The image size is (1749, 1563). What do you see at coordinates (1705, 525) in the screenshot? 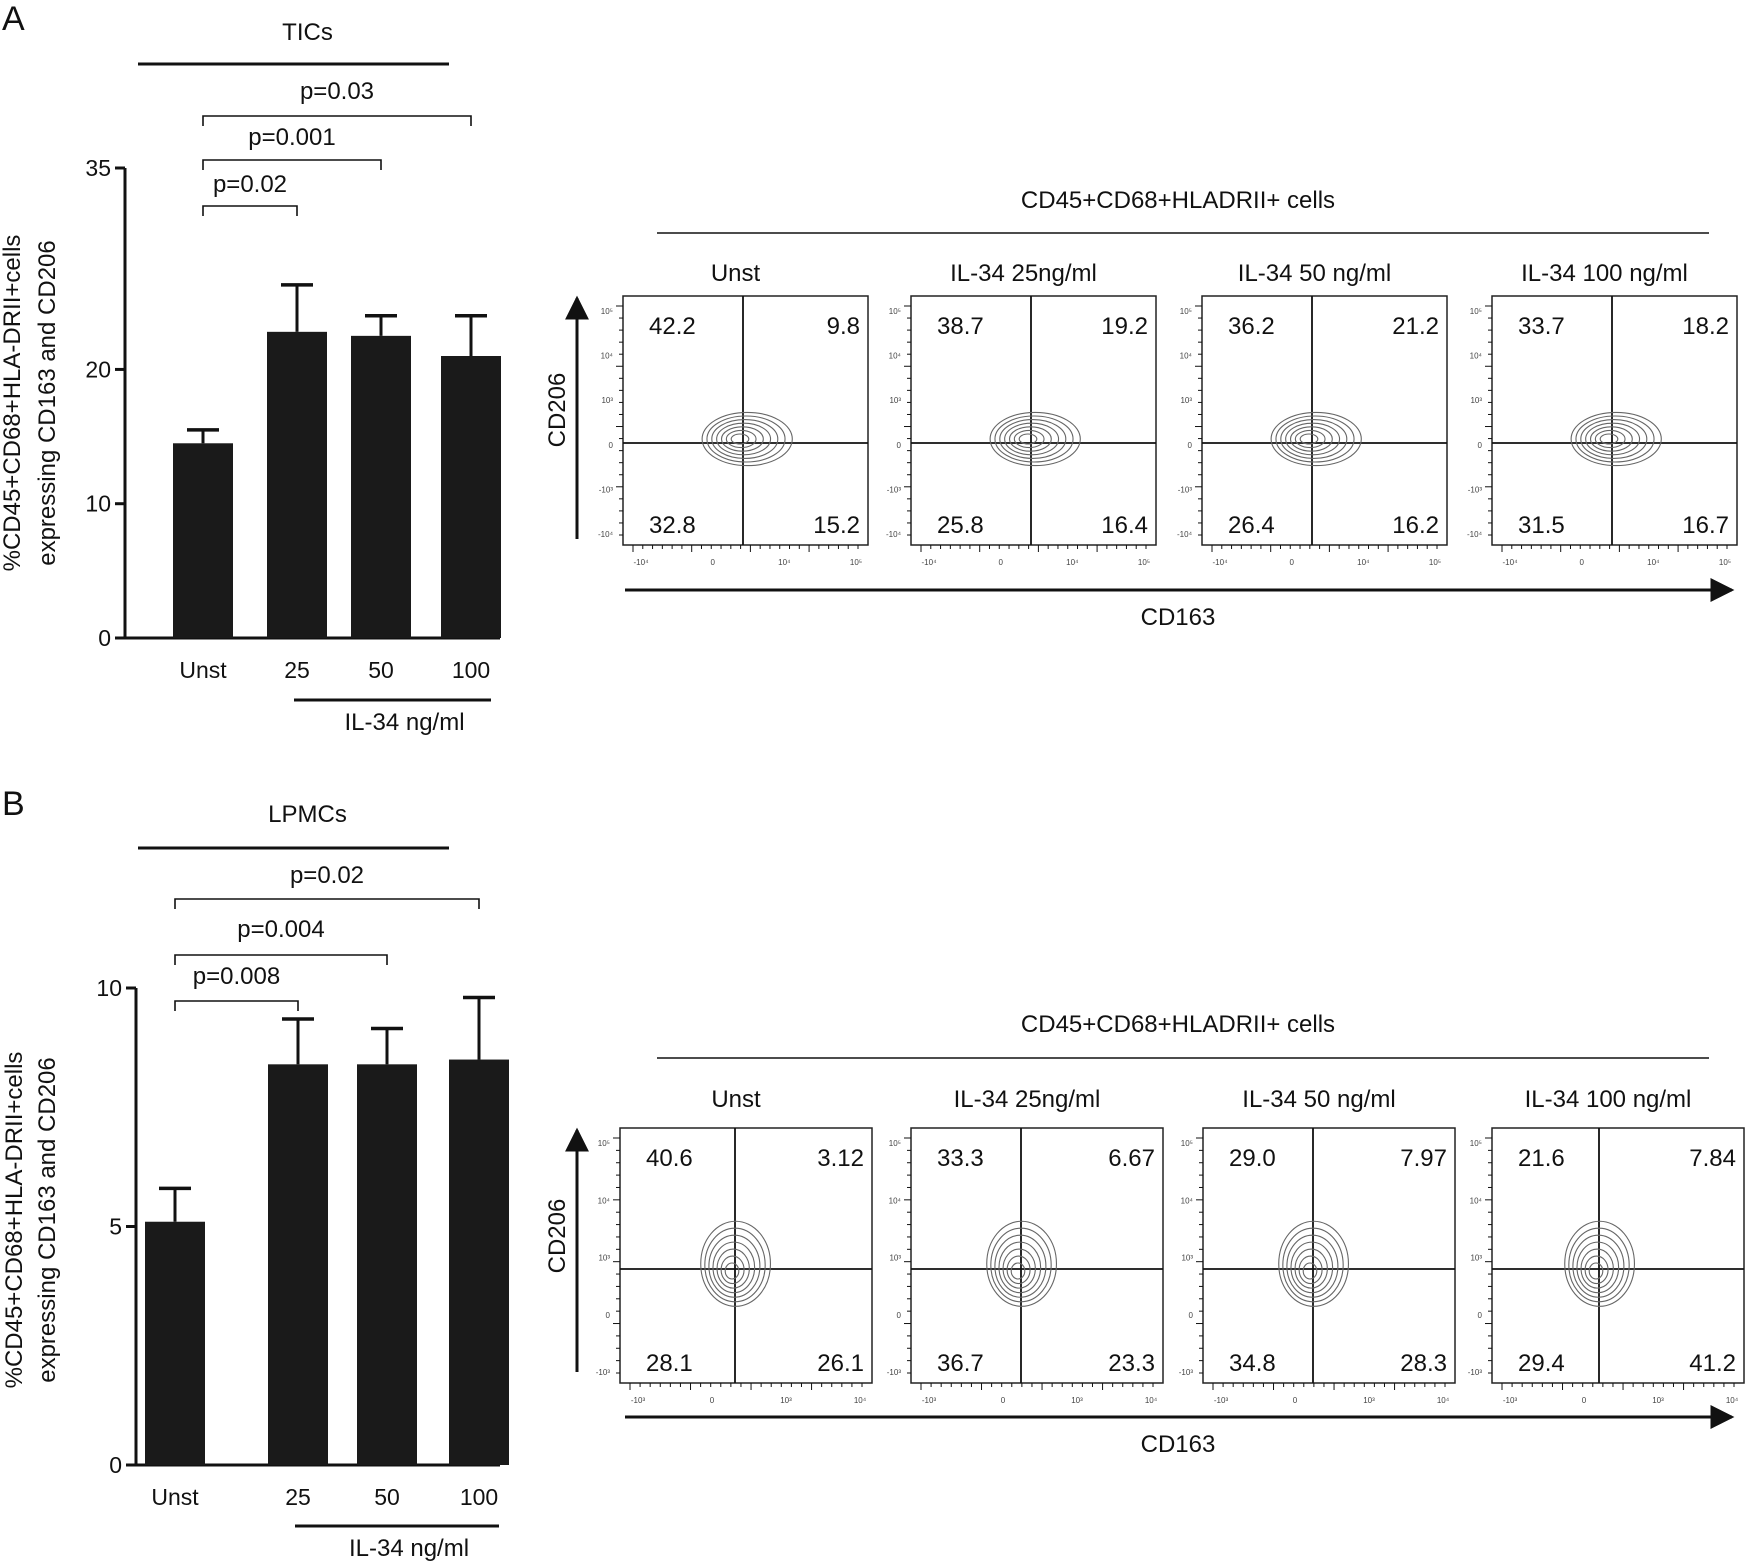
I see `quadrant-lower-right: 16.7` at bounding box center [1705, 525].